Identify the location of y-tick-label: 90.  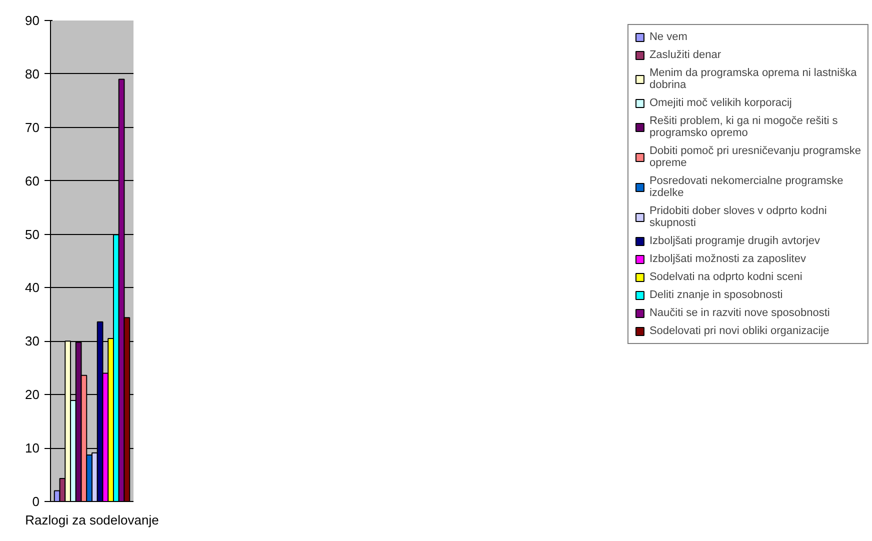
(32, 20).